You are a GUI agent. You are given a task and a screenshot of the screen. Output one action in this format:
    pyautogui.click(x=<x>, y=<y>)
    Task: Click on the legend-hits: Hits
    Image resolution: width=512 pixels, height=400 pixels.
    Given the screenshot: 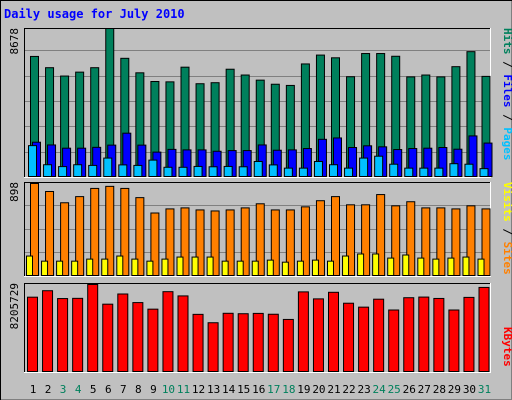 What is the action you would take?
    pyautogui.click(x=506, y=41)
    